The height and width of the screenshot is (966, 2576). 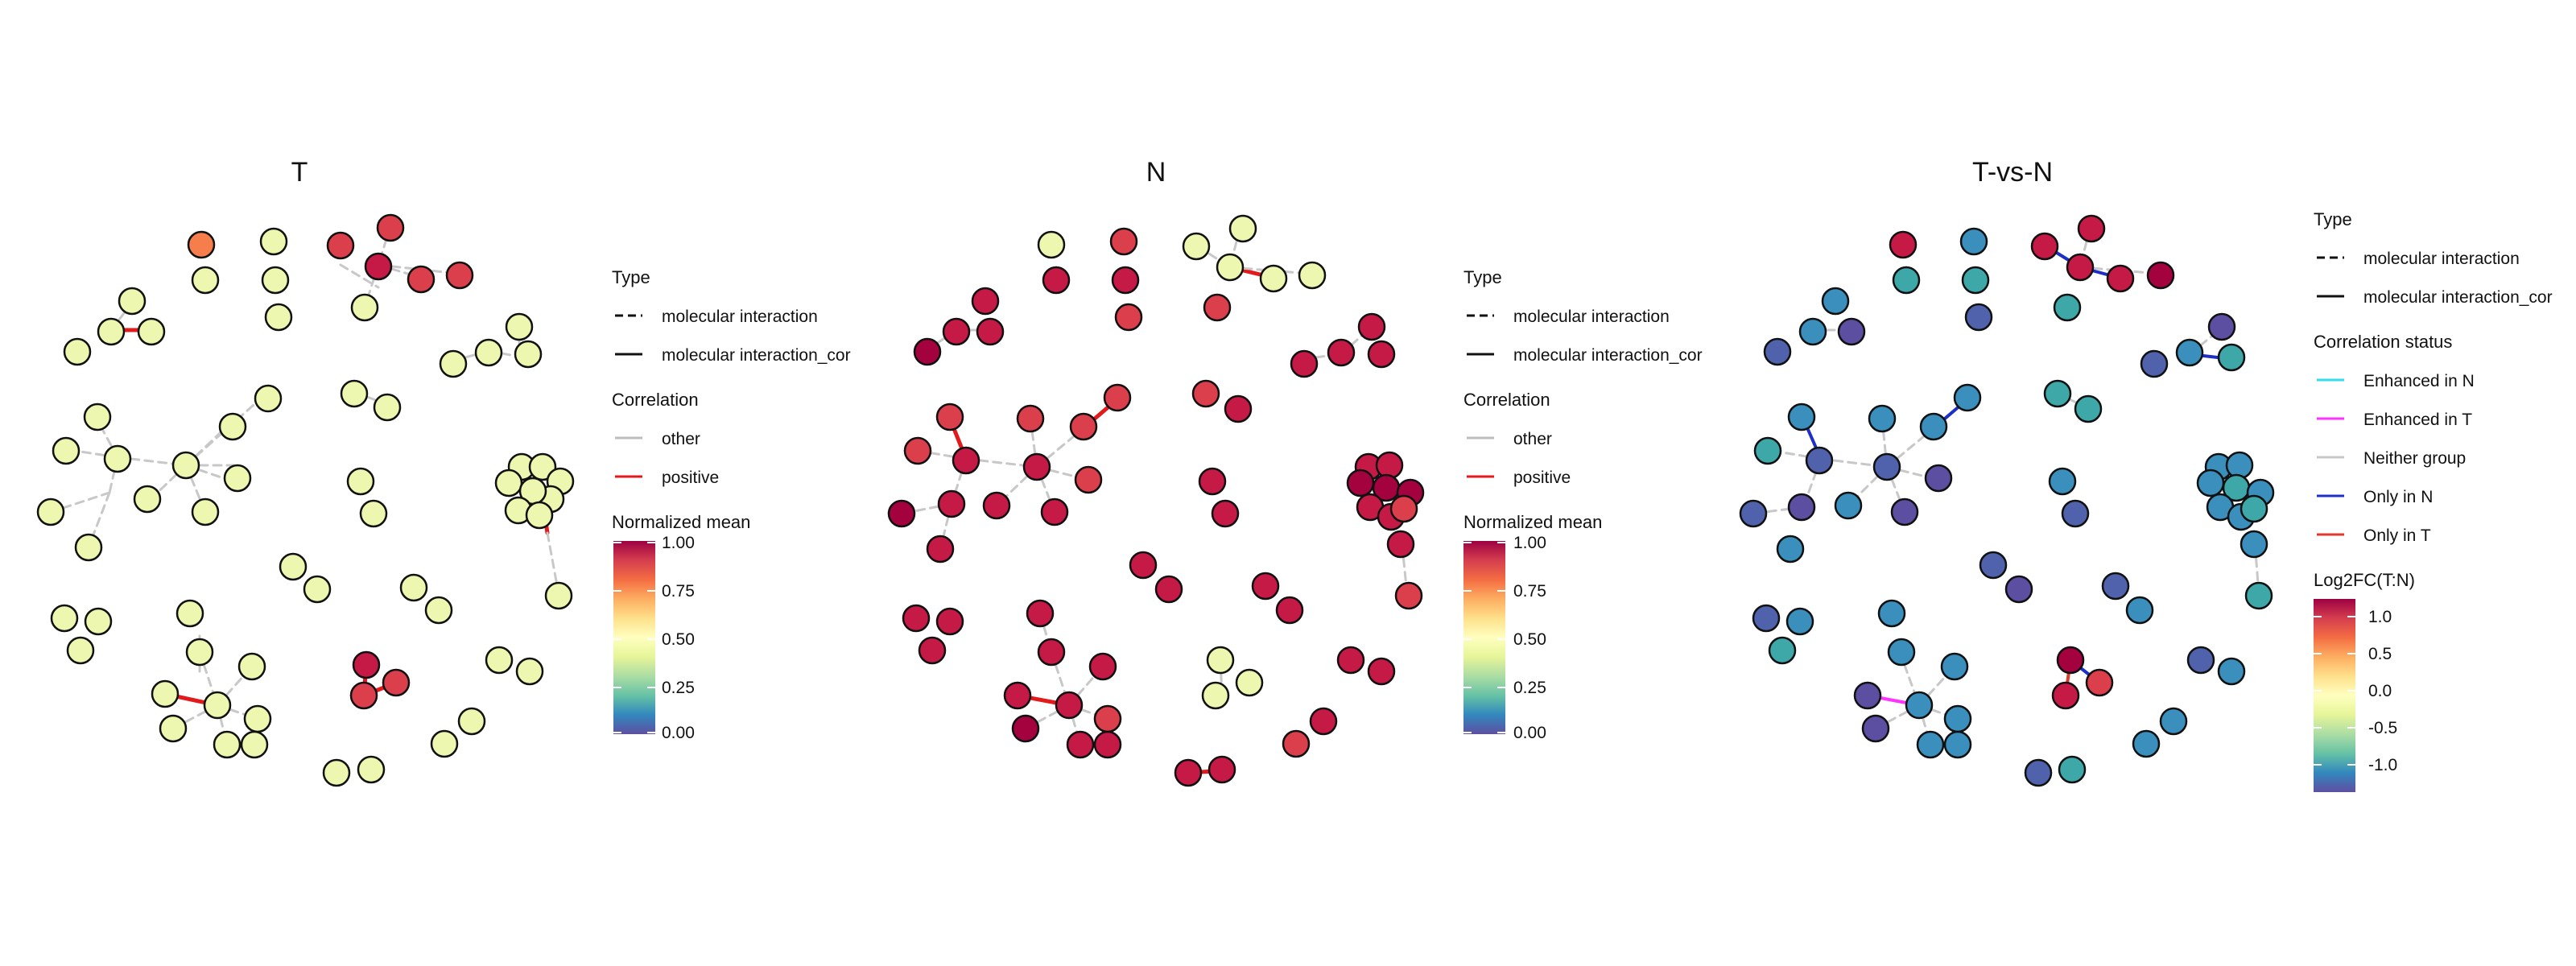 I want to click on colorbar, so click(x=2334, y=695).